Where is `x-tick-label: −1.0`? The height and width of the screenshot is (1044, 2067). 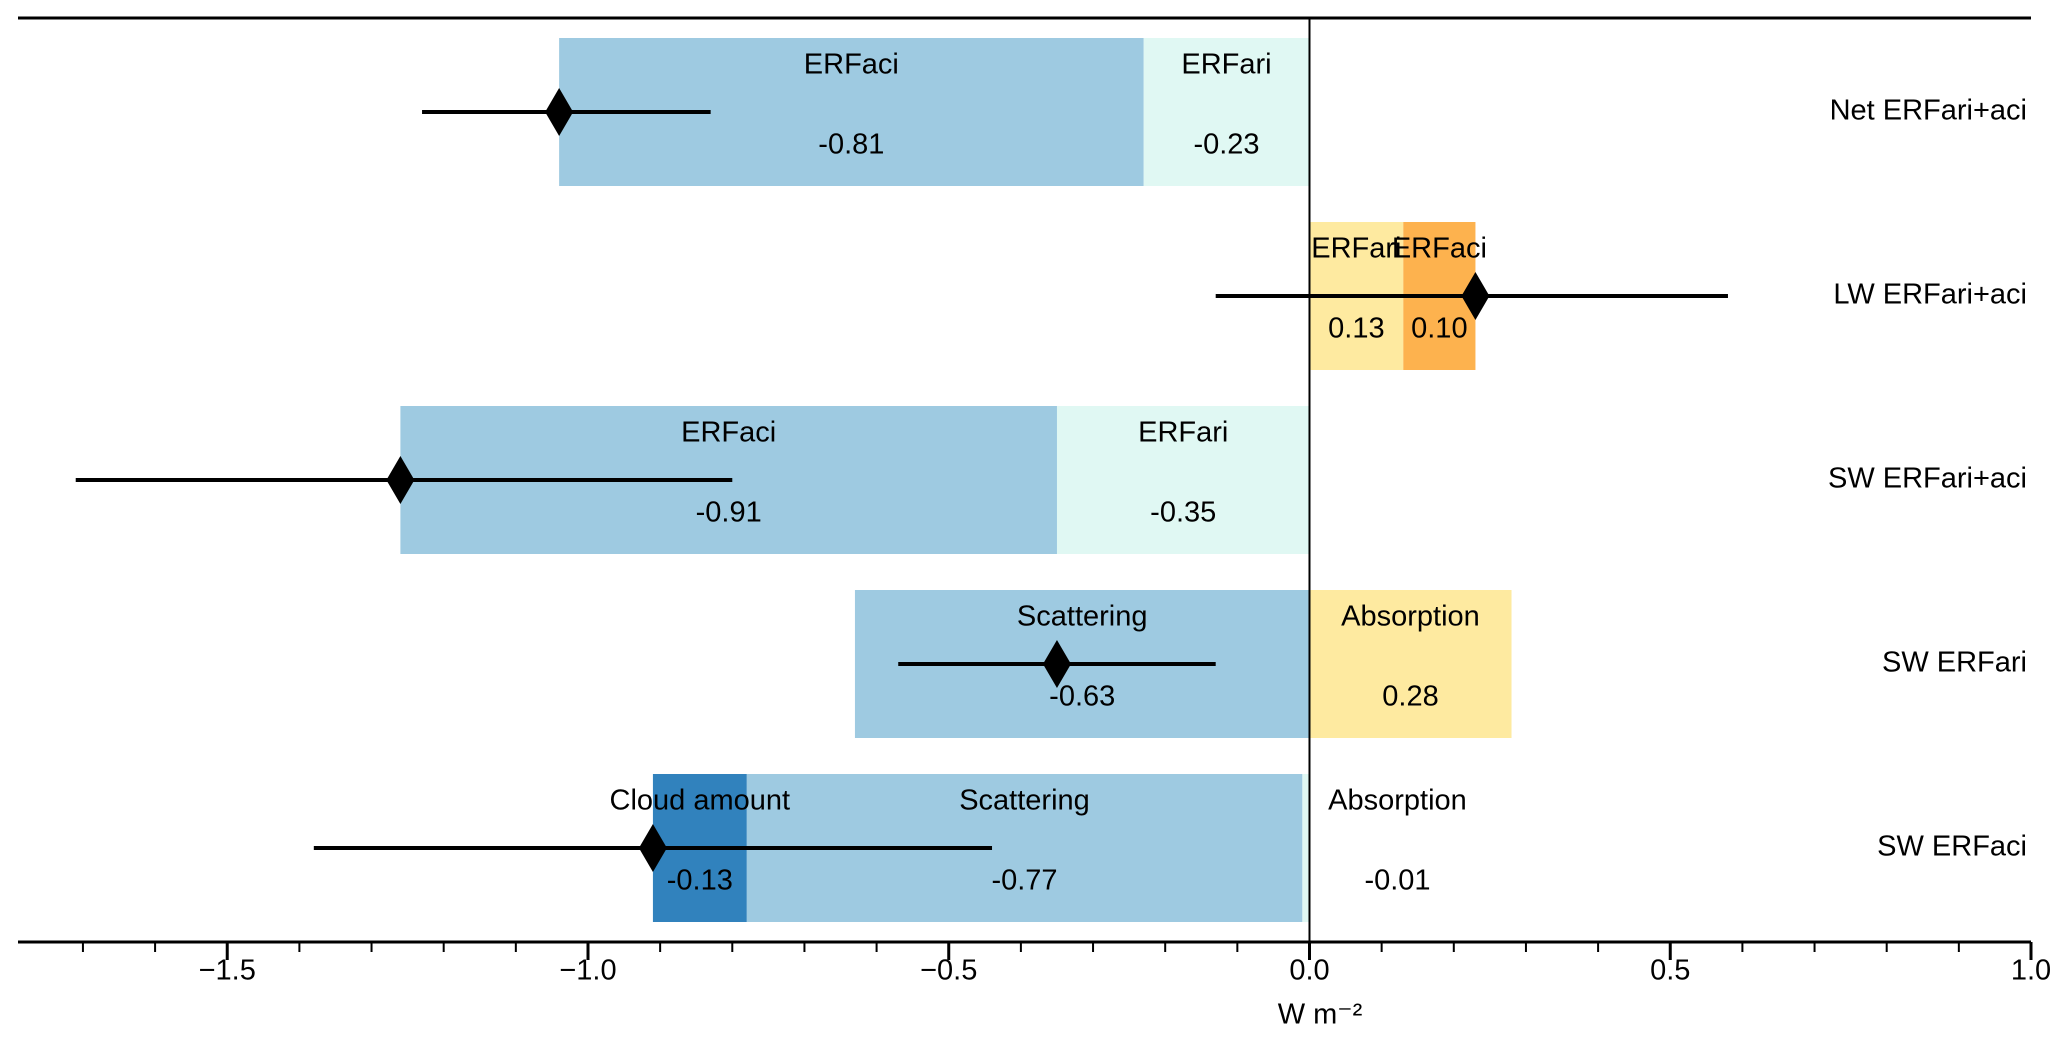
x-tick-label: −1.0 is located at coordinates (587, 971).